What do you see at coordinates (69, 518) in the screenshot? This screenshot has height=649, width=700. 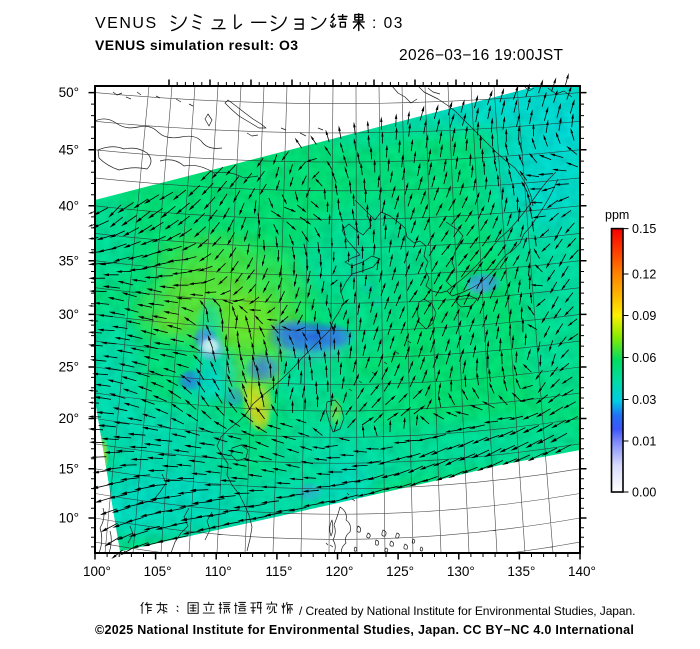 I see `svg-text: 10°` at bounding box center [69, 518].